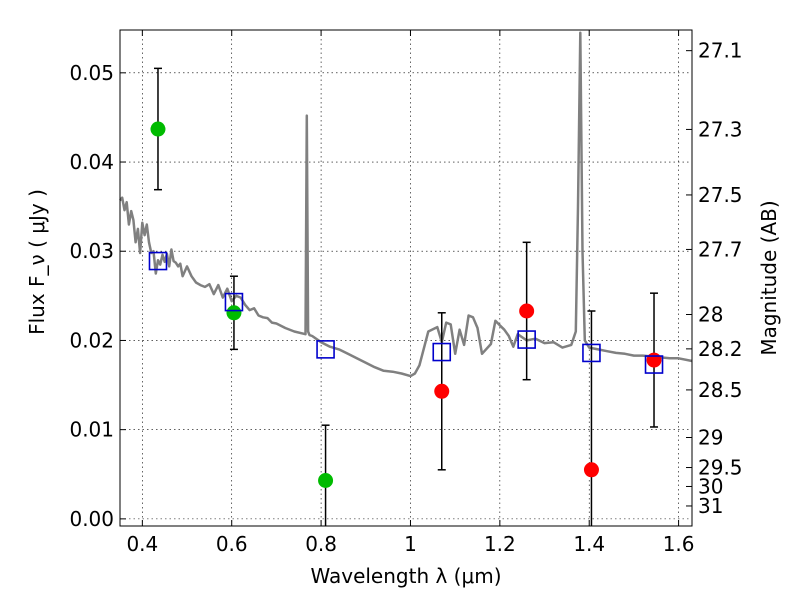 The image size is (800, 600). What do you see at coordinates (720, 249) in the screenshot?
I see `y2-tick-label: 27.7` at bounding box center [720, 249].